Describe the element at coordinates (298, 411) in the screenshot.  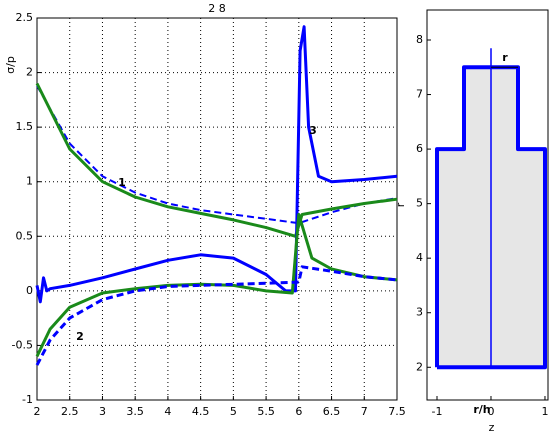
I see `x-tick-label: 6` at that location.